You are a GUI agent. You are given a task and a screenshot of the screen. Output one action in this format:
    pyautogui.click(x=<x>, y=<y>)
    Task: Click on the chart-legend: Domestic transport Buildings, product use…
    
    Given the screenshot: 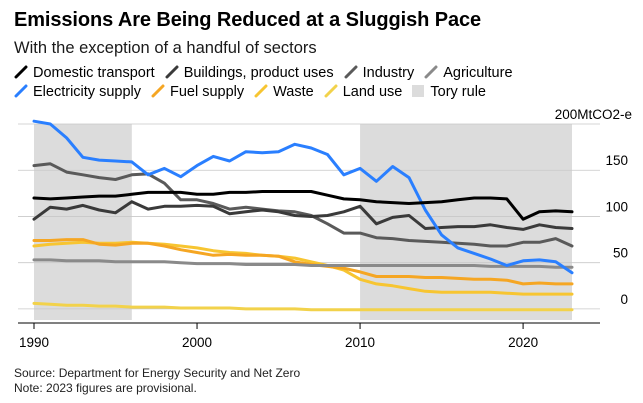 What is the action you would take?
    pyautogui.click(x=324, y=83)
    